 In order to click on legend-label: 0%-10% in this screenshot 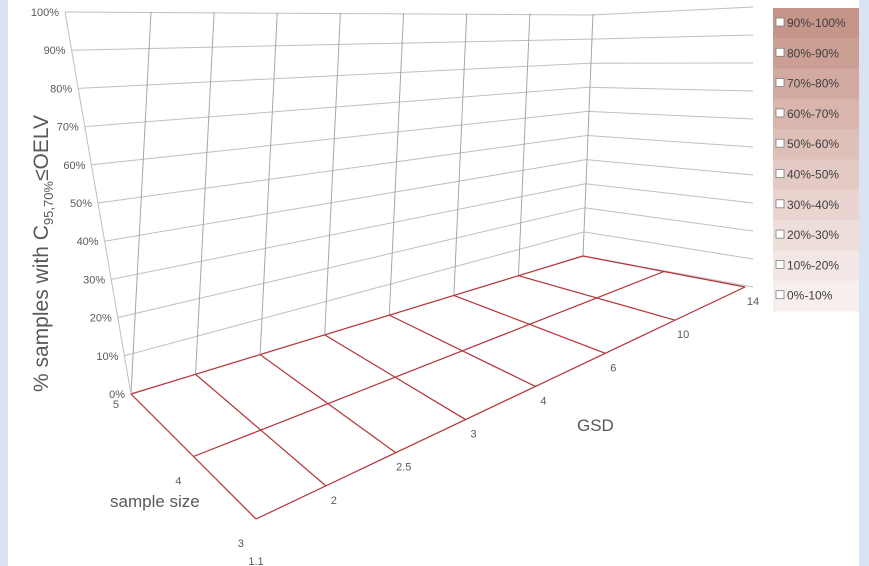, I will do `click(810, 296)`.